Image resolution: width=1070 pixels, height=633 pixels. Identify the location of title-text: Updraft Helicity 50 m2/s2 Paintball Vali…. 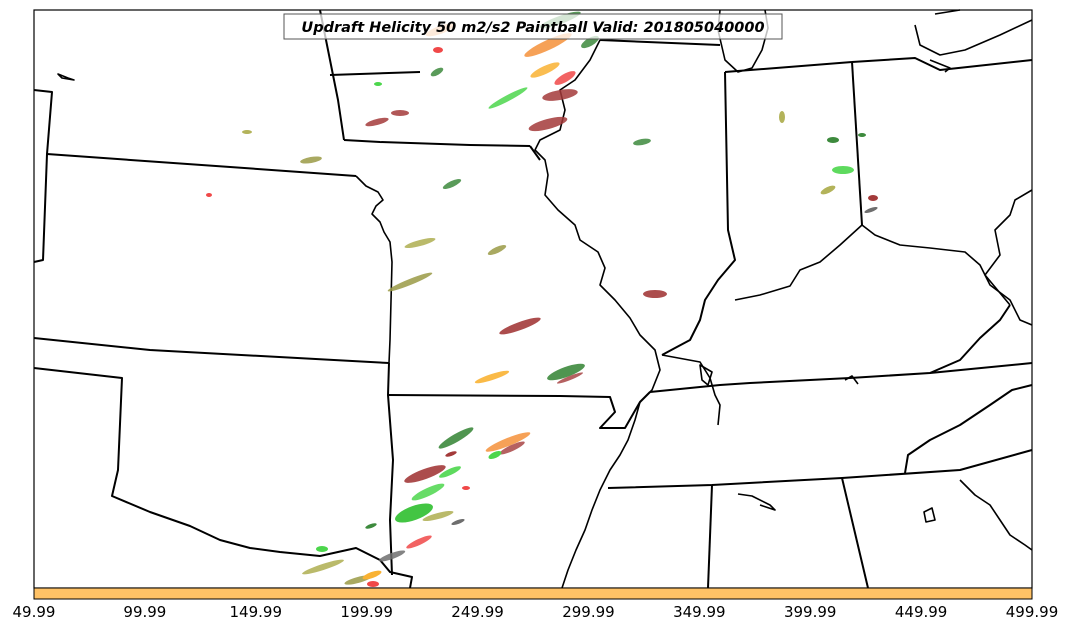
(532, 28).